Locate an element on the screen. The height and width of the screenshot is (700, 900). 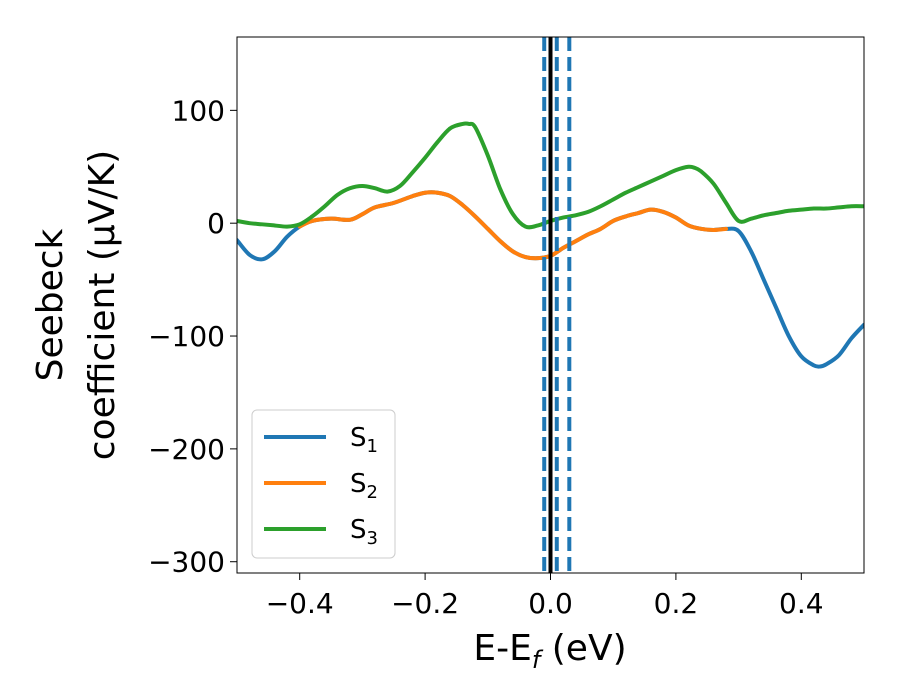
y-axis: −300 −200 −100 0 100 is located at coordinates (192, 336).